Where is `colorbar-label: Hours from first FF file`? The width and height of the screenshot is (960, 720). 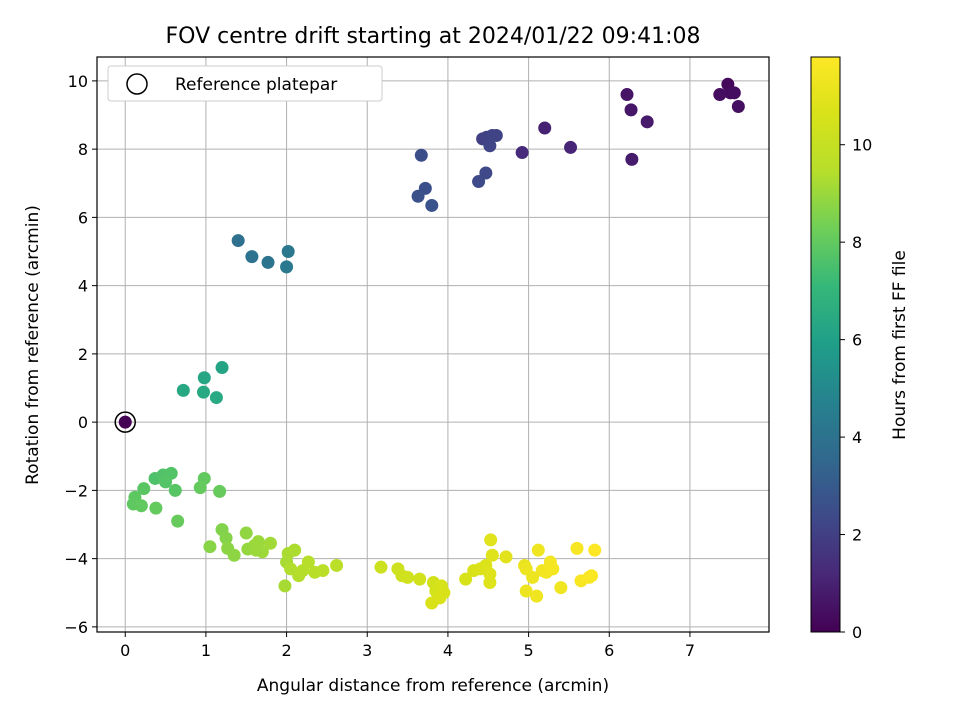 colorbar-label: Hours from first FF file is located at coordinates (900, 345).